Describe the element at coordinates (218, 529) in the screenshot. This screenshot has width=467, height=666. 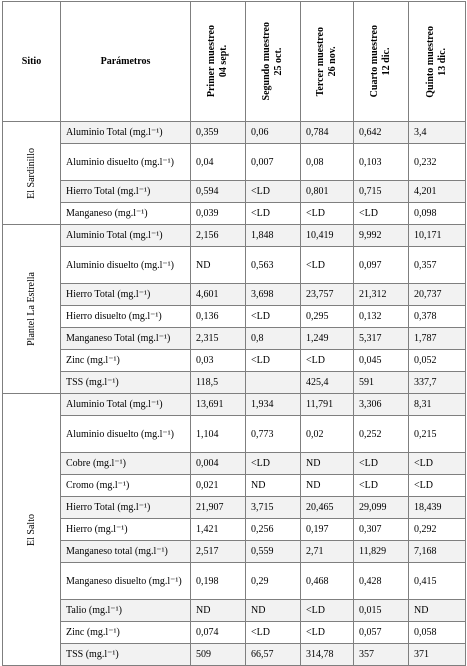
I see `value-cell: 1,421` at that location.